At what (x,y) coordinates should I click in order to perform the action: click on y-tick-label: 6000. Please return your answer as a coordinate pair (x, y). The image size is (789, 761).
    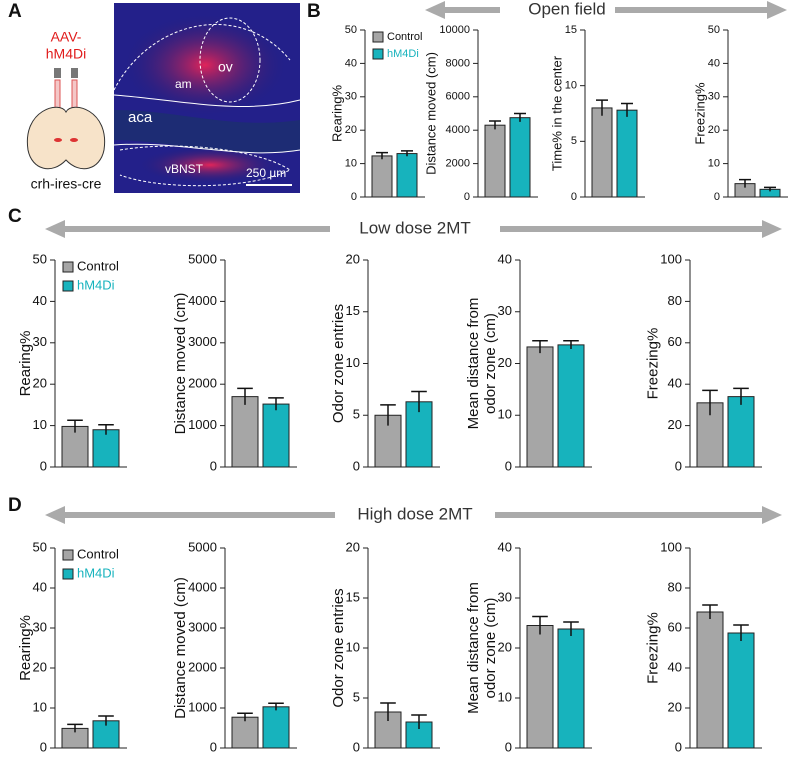
    Looking at the image, I should click on (458, 97).